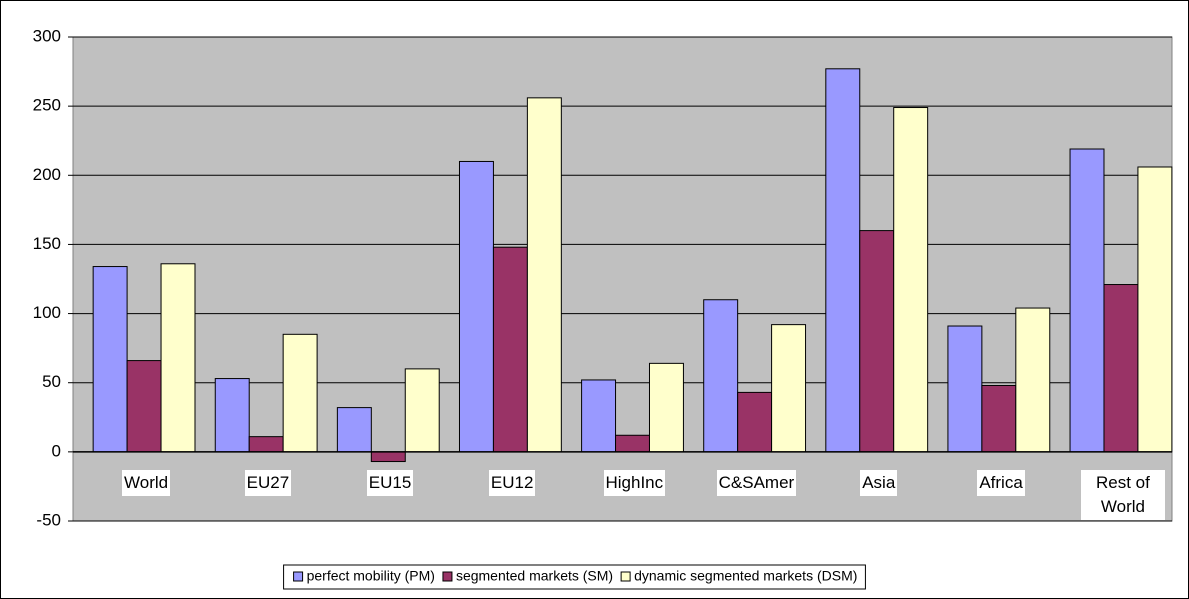  What do you see at coordinates (47, 312) in the screenshot?
I see `y-tick-label: 100` at bounding box center [47, 312].